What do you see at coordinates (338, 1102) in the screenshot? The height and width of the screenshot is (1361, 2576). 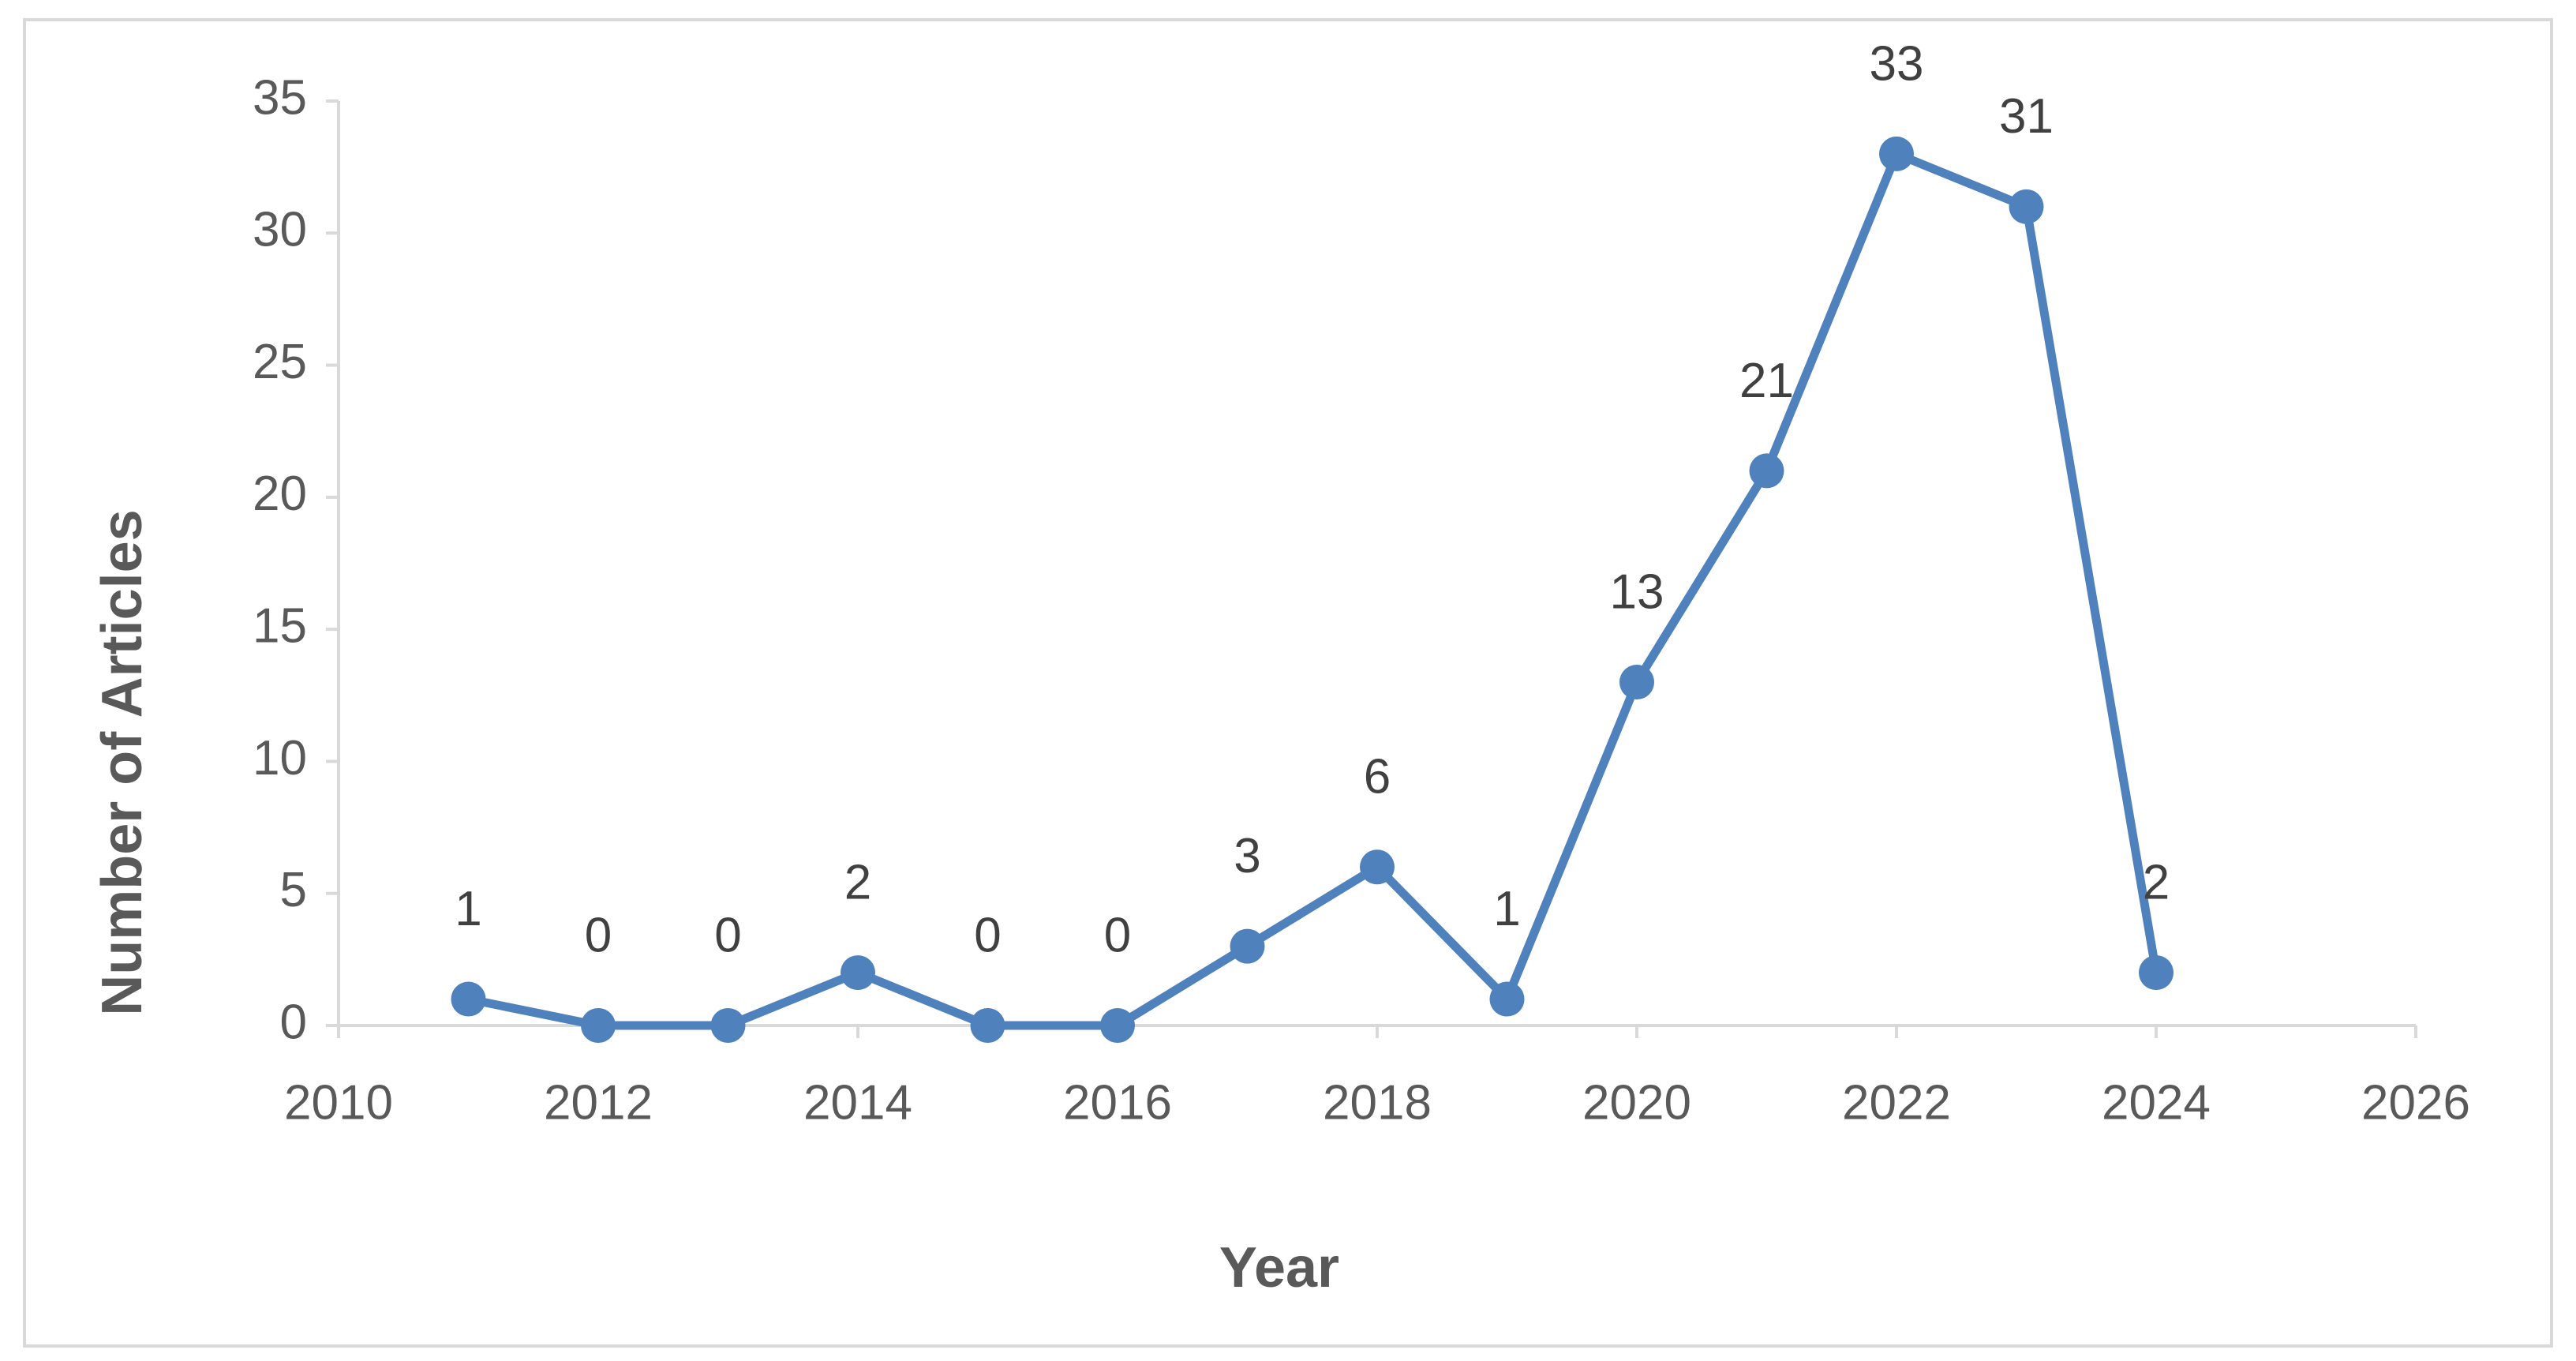 I see `x-tick-label: 2010` at bounding box center [338, 1102].